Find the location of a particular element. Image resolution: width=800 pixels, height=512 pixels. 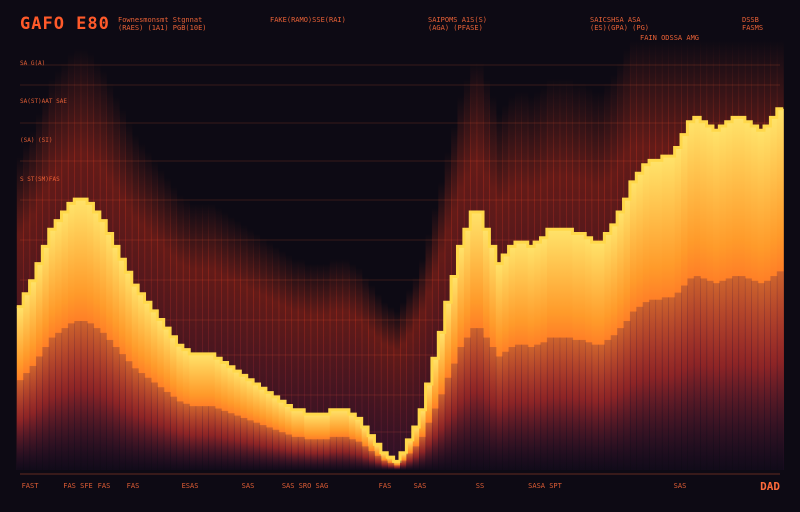

y-tick-label: SA G(A) is located at coordinates (33, 63).